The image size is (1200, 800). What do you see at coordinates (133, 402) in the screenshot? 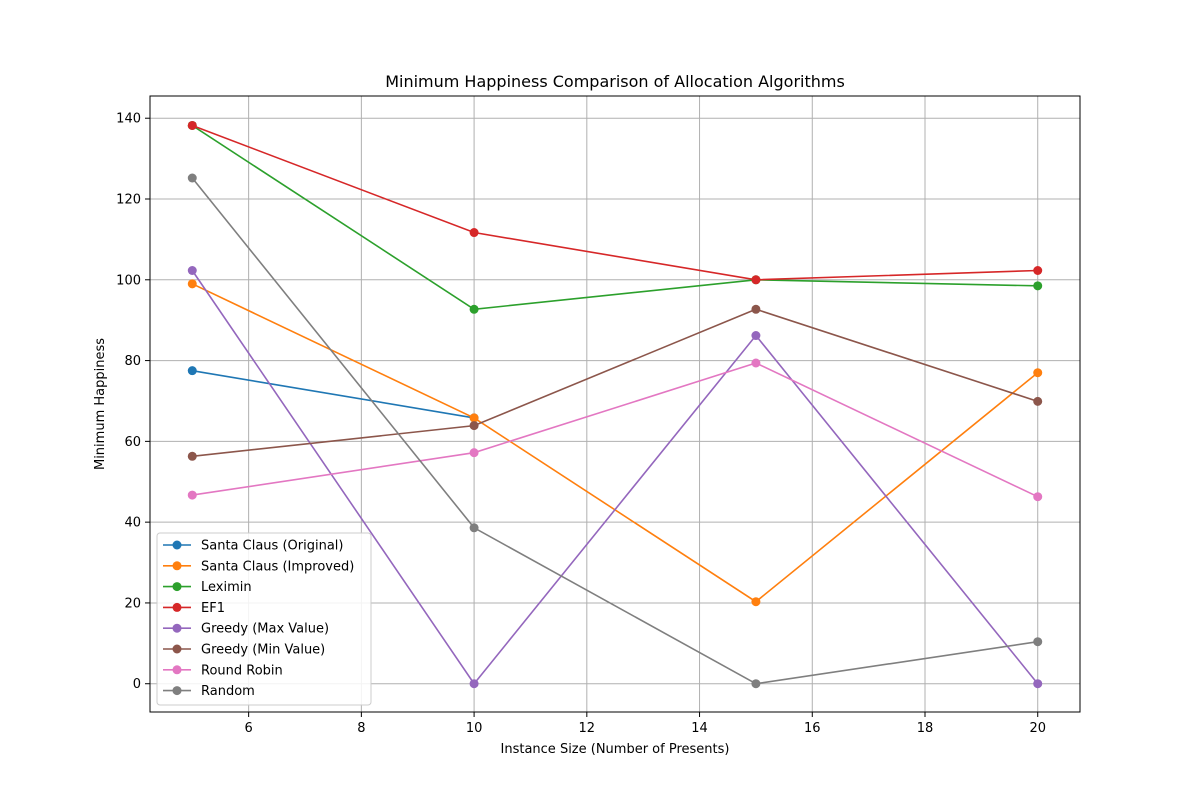
I see `y-axis-ticks: 0 20 40 60 80 100 120 140` at bounding box center [133, 402].